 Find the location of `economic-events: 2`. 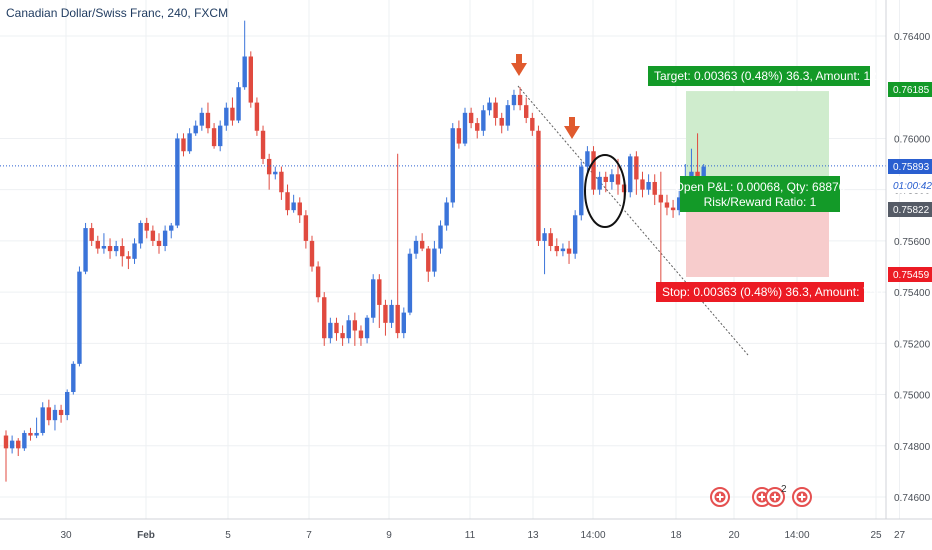

economic-events: 2 is located at coordinates (761, 495).